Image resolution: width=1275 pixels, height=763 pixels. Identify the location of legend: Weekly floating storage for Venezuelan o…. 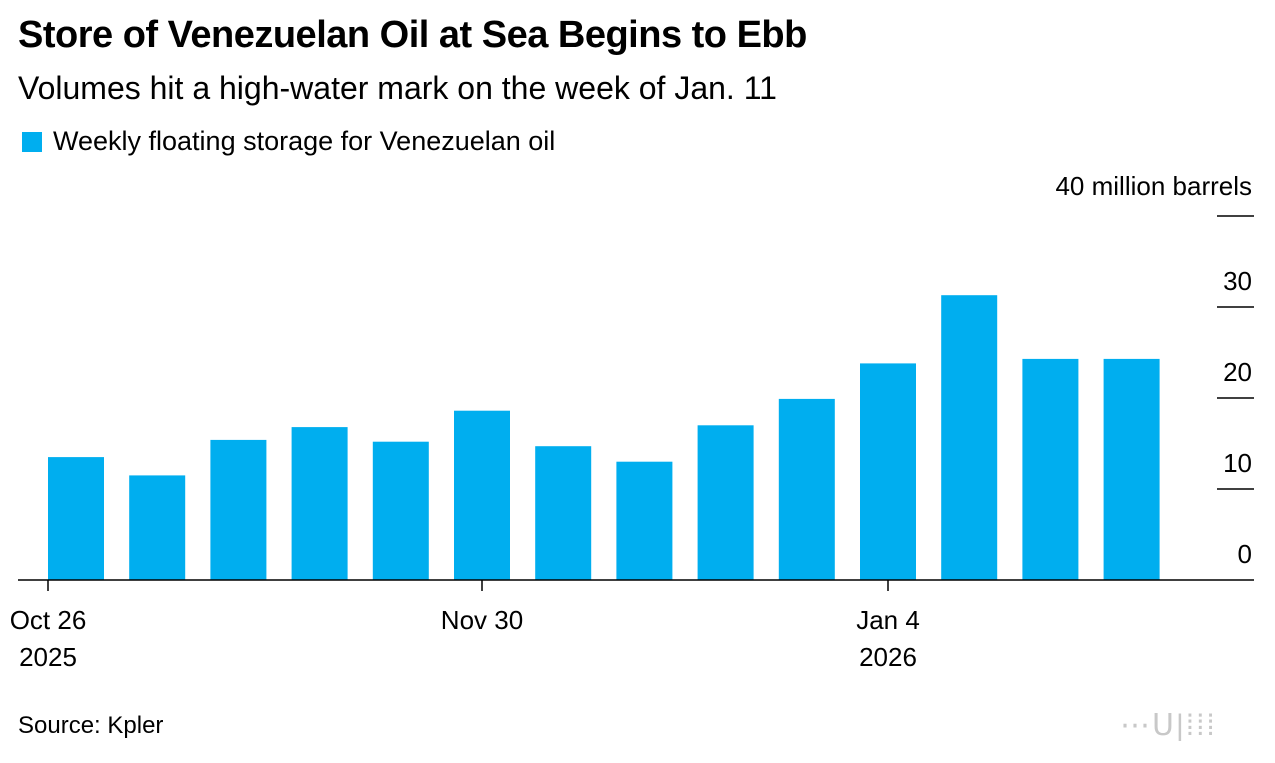
(288, 141).